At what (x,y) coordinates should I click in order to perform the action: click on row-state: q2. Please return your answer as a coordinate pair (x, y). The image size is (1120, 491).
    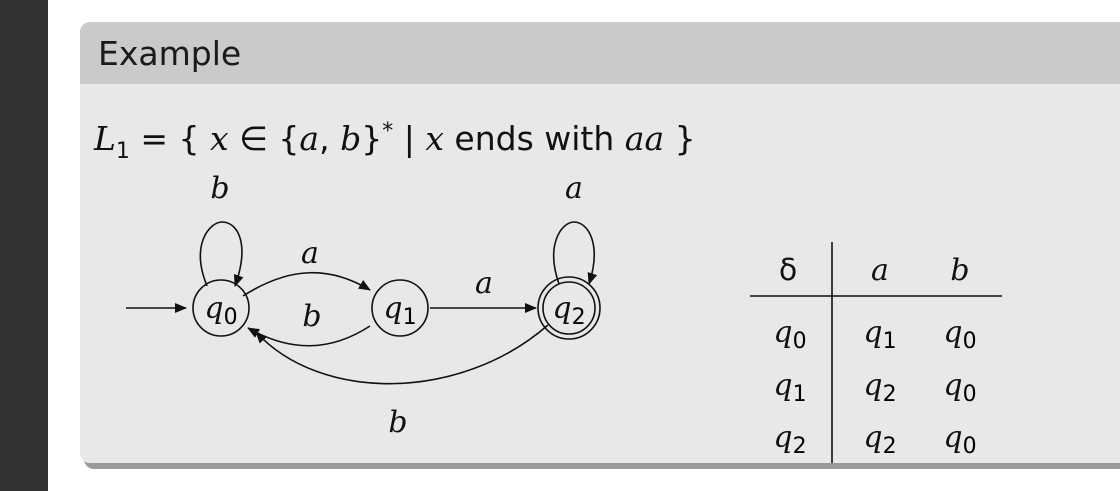
    Looking at the image, I should click on (789, 439).